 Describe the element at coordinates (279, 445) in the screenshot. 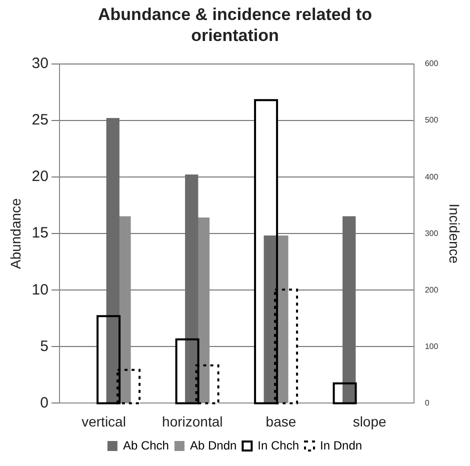

I see `legend-label: In Chch` at that location.